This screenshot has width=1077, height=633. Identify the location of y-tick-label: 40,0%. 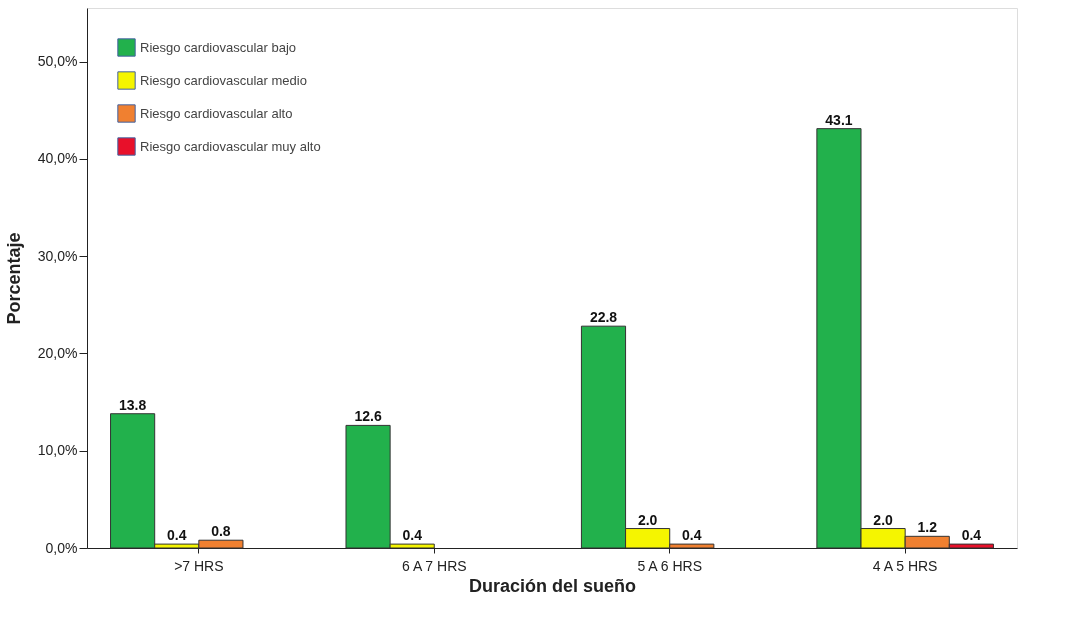
(57, 158).